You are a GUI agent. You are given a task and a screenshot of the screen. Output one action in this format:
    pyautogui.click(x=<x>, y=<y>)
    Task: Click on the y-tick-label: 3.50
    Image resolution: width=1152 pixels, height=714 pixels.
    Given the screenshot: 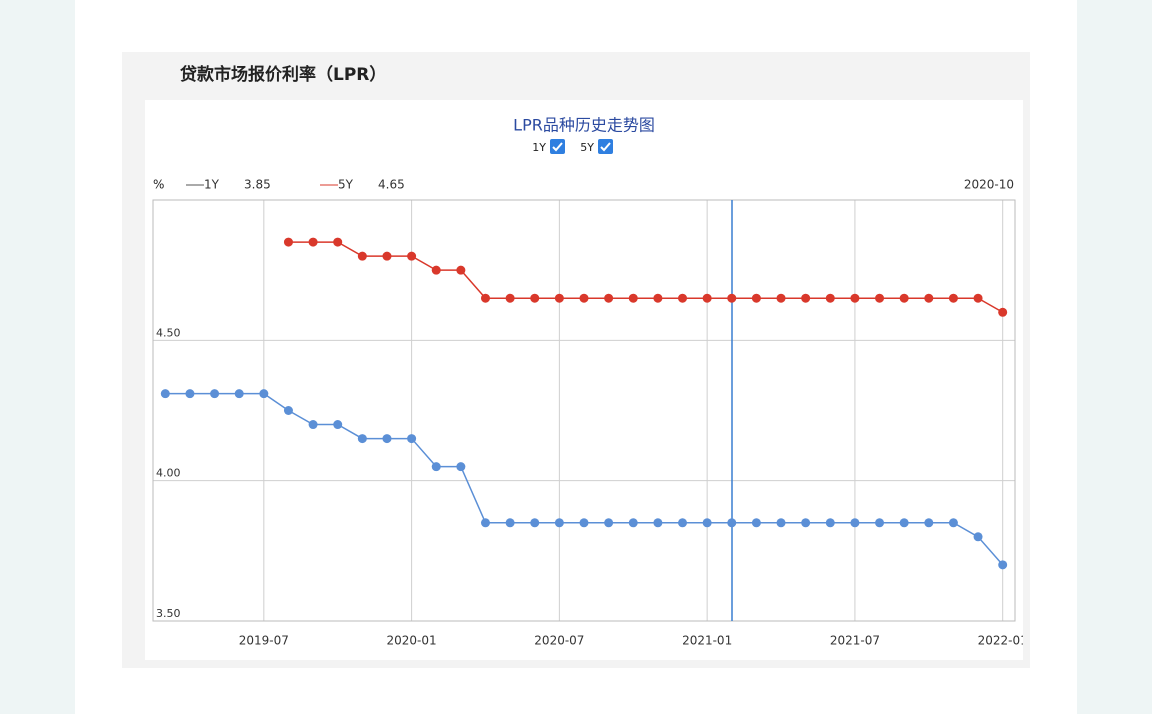 What is the action you would take?
    pyautogui.click(x=168, y=613)
    